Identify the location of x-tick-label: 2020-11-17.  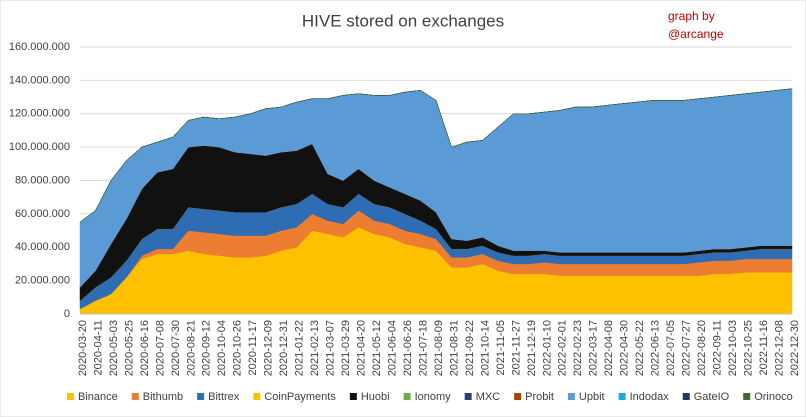
(253, 347).